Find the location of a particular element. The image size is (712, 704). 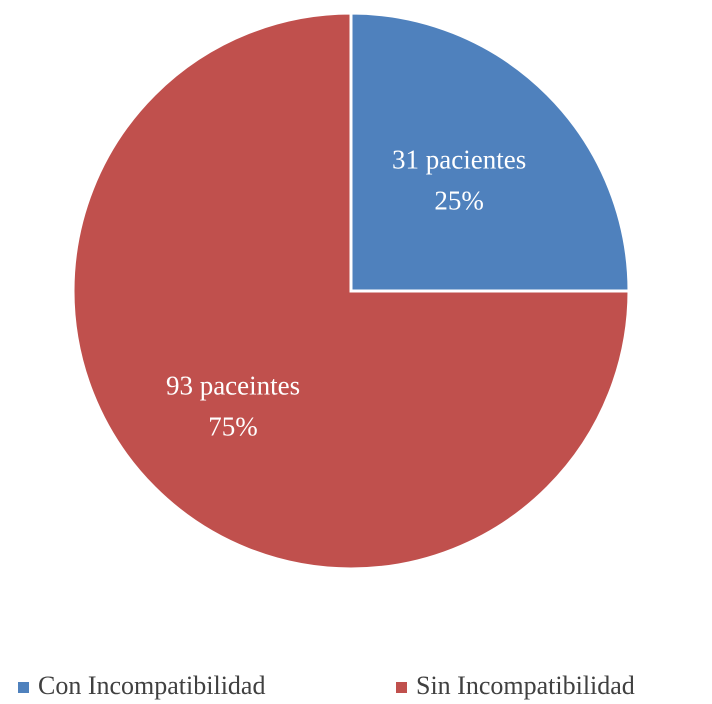

legend-text: Sin Incompatibilidad is located at coordinates (525, 685).